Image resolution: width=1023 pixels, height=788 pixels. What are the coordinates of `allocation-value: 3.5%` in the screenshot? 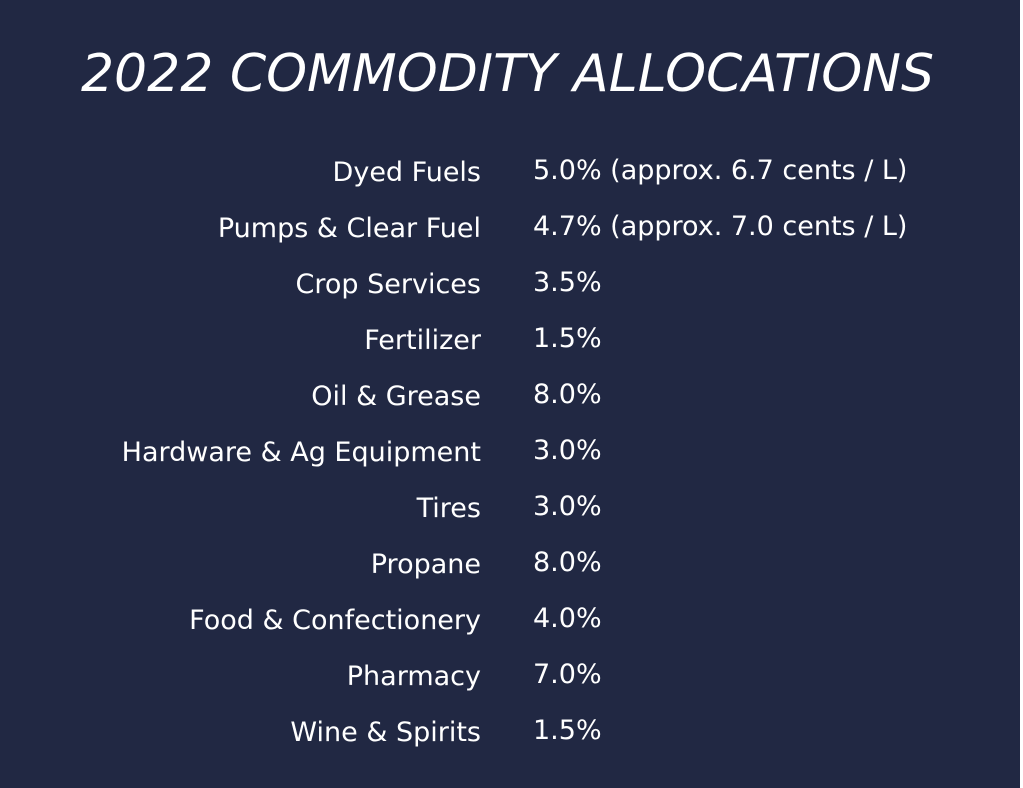 It's located at (567, 282).